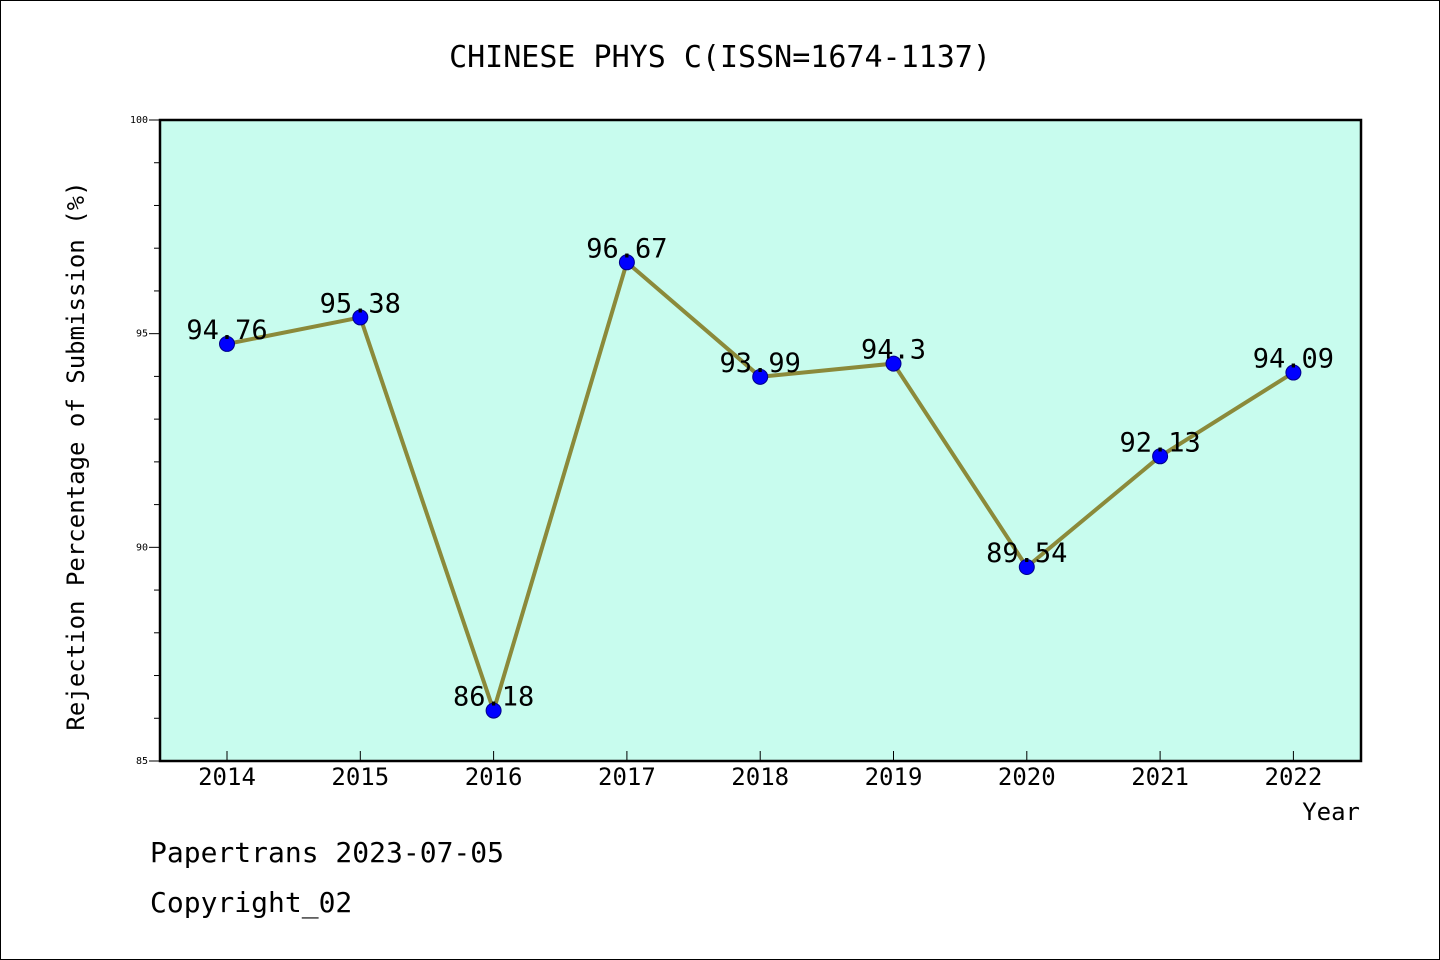  Describe the element at coordinates (360, 303) in the screenshot. I see `data-label: 95.38` at that location.